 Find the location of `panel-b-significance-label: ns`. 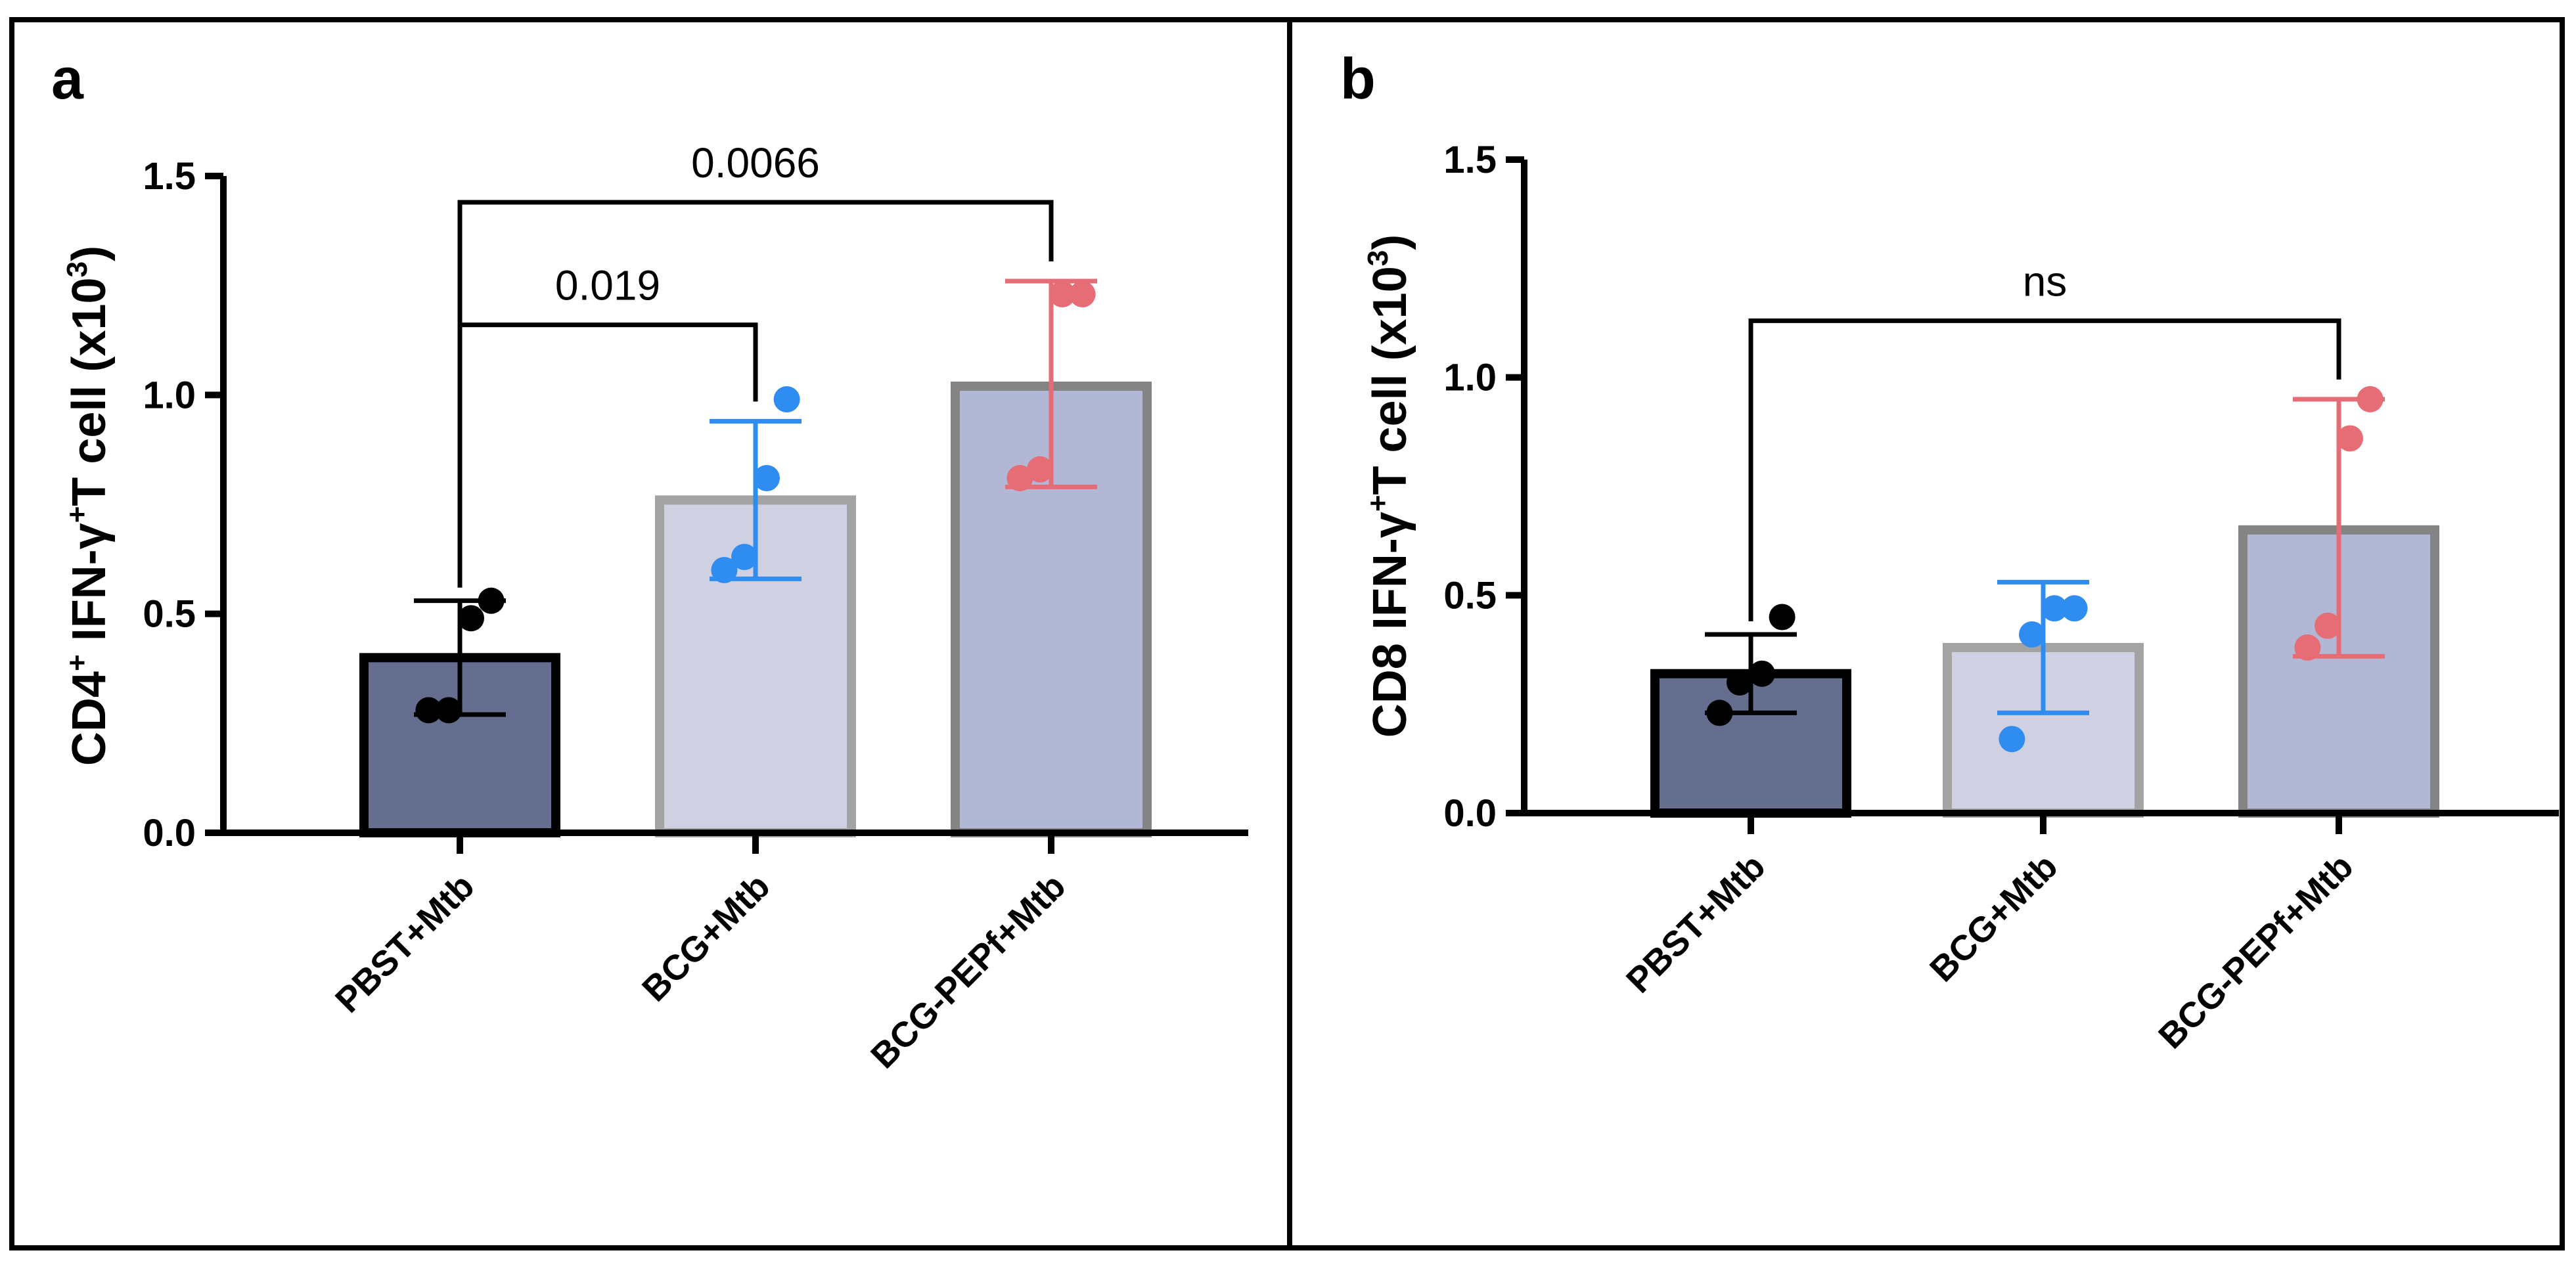

panel-b-significance-label: ns is located at coordinates (2045, 281).